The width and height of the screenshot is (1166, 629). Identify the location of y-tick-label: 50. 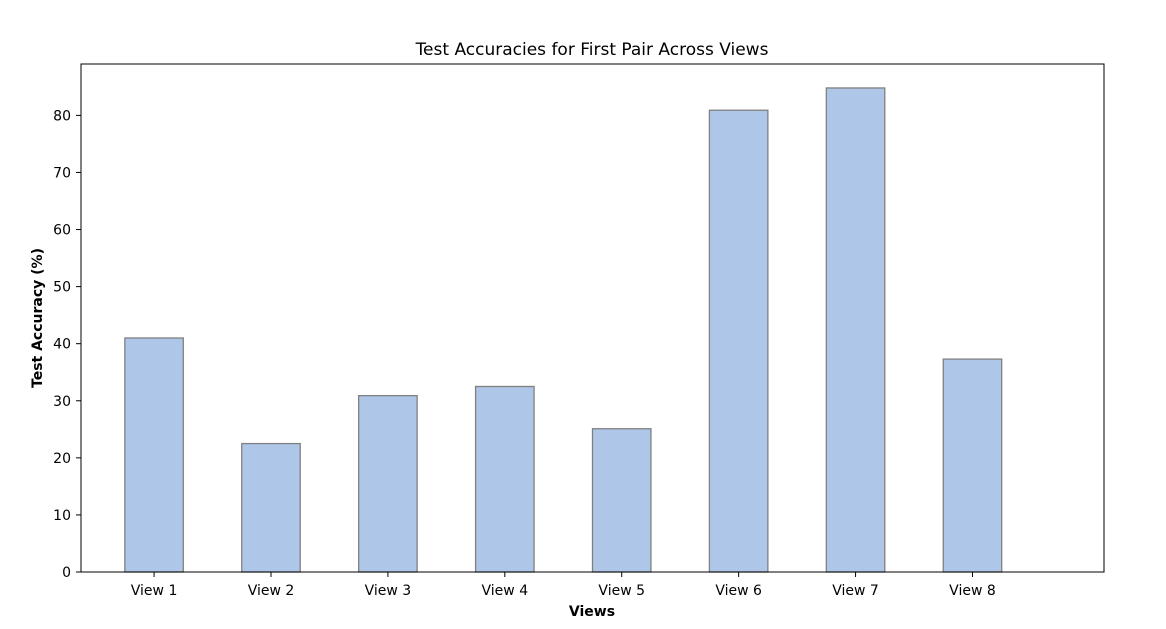
(62, 288).